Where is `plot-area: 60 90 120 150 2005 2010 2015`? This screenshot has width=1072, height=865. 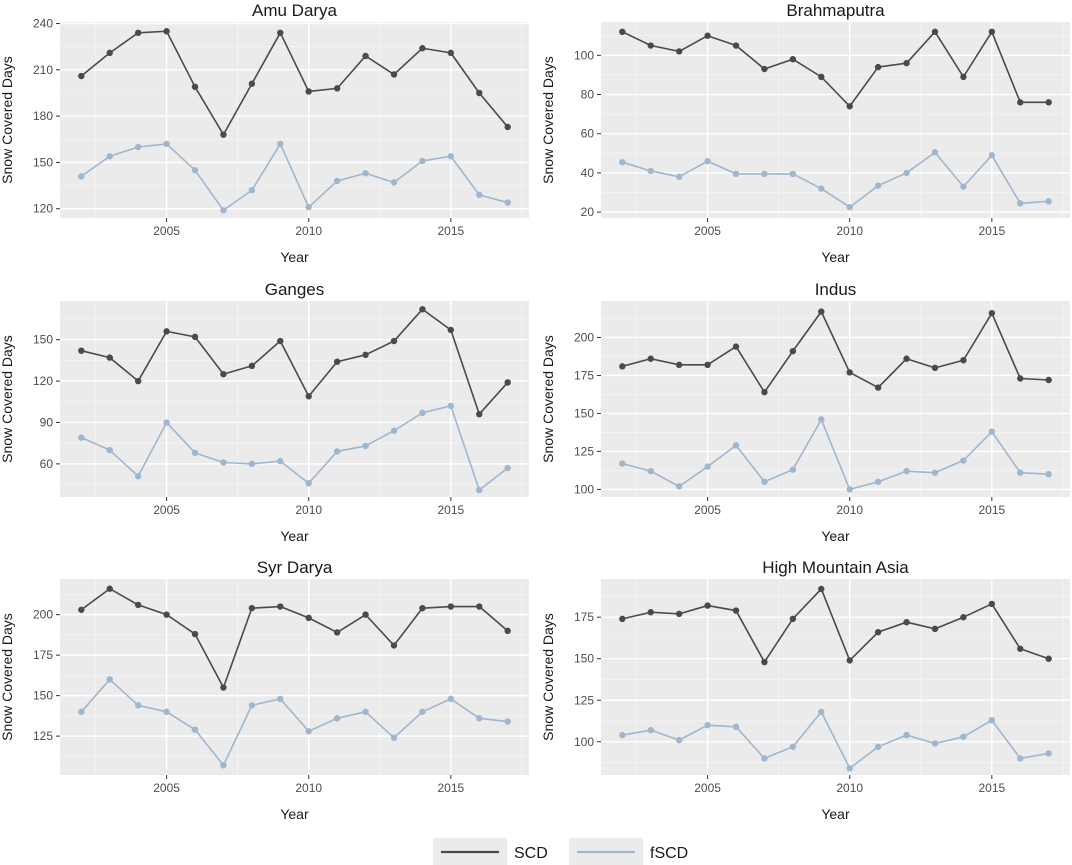 plot-area: 60 90 120 150 2005 2010 2015 is located at coordinates (281, 409).